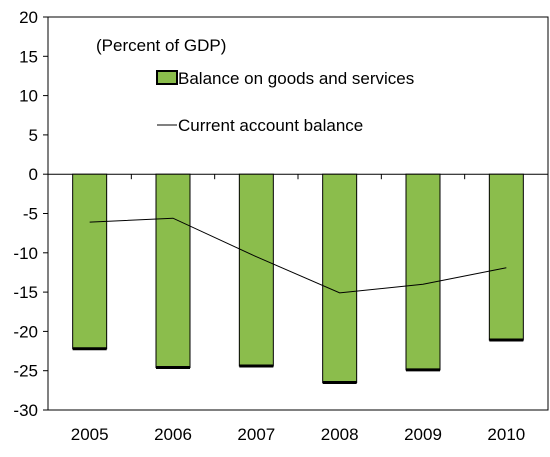 Image resolution: width=550 pixels, height=457 pixels. Describe the element at coordinates (25, 292) in the screenshot. I see `y-tick-label: -15` at that location.